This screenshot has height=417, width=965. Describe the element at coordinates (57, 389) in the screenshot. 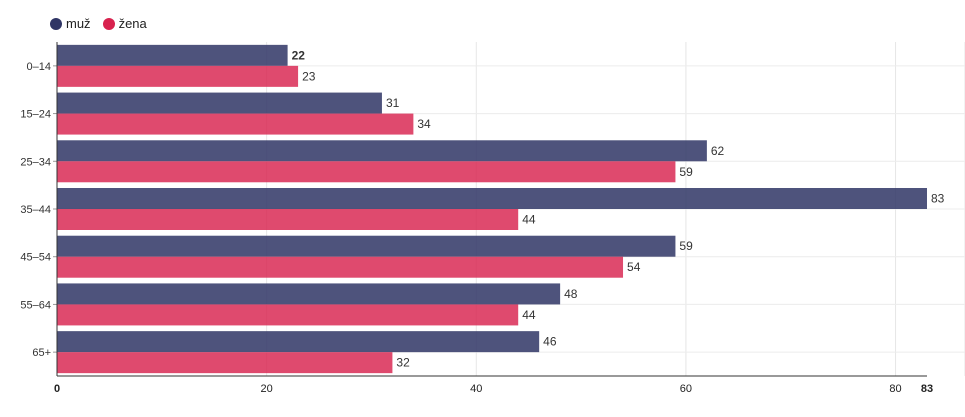

I see `x-tick-label: 0` at that location.